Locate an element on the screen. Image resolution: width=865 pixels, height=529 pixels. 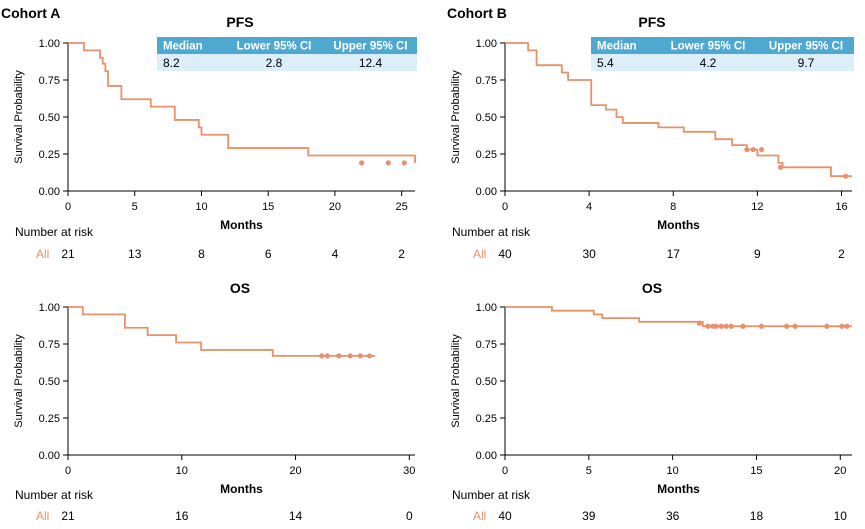
table-value-cell: 8.2 is located at coordinates (171, 63).